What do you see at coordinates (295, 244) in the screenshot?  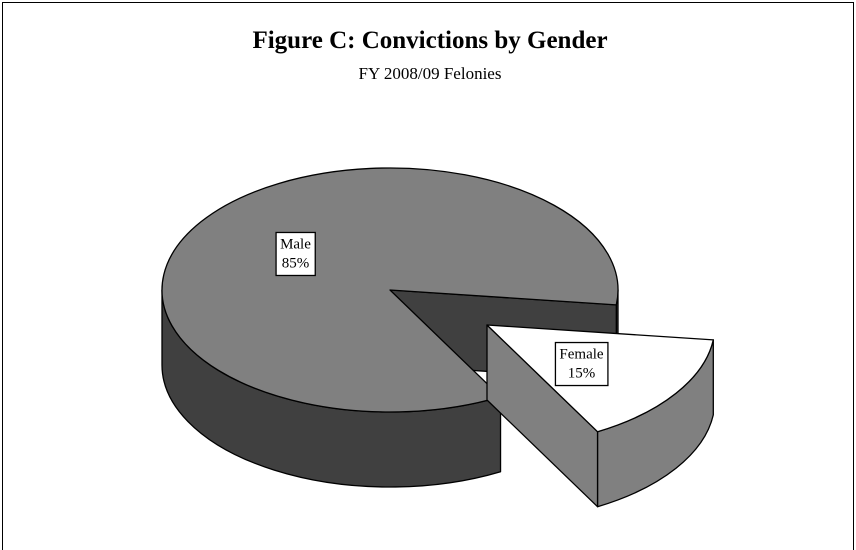 I see `slice-label: Male` at bounding box center [295, 244].